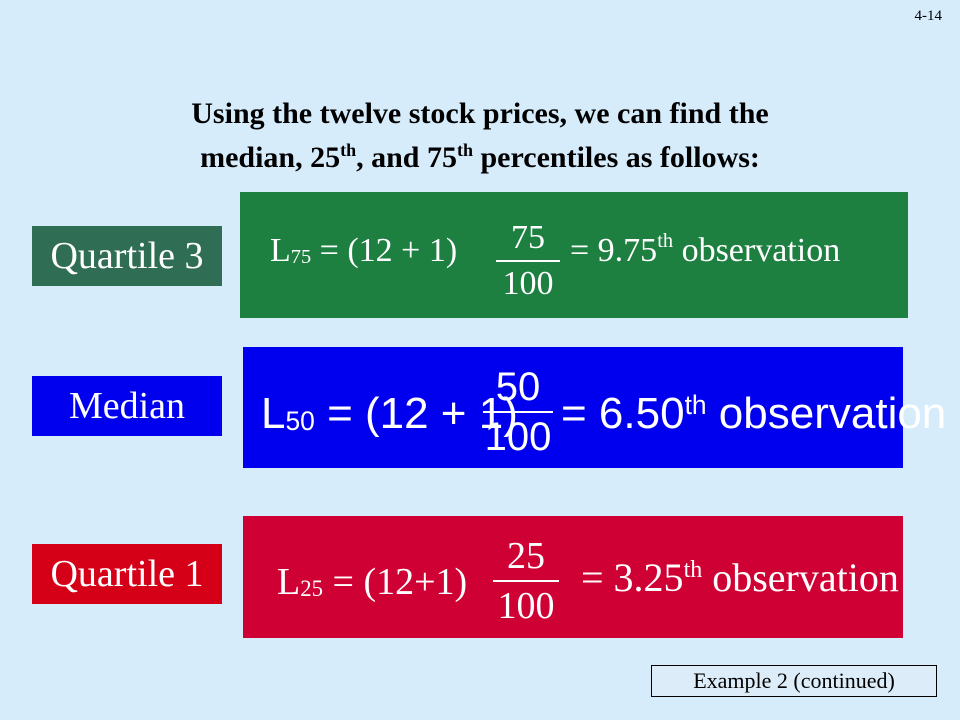 This screenshot has height=720, width=960. What do you see at coordinates (740, 577) in the screenshot?
I see `quartile-1-result: = 3.25th observation` at bounding box center [740, 577].